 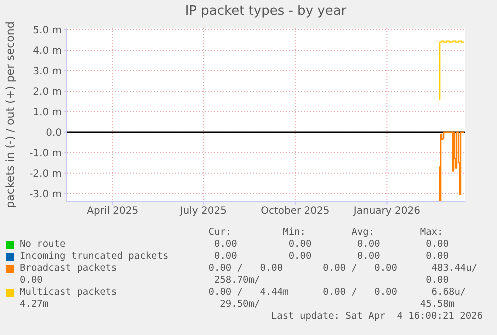 What do you see at coordinates (47, 112) in the screenshot?
I see `y-tick-label: 1.0 m` at bounding box center [47, 112].